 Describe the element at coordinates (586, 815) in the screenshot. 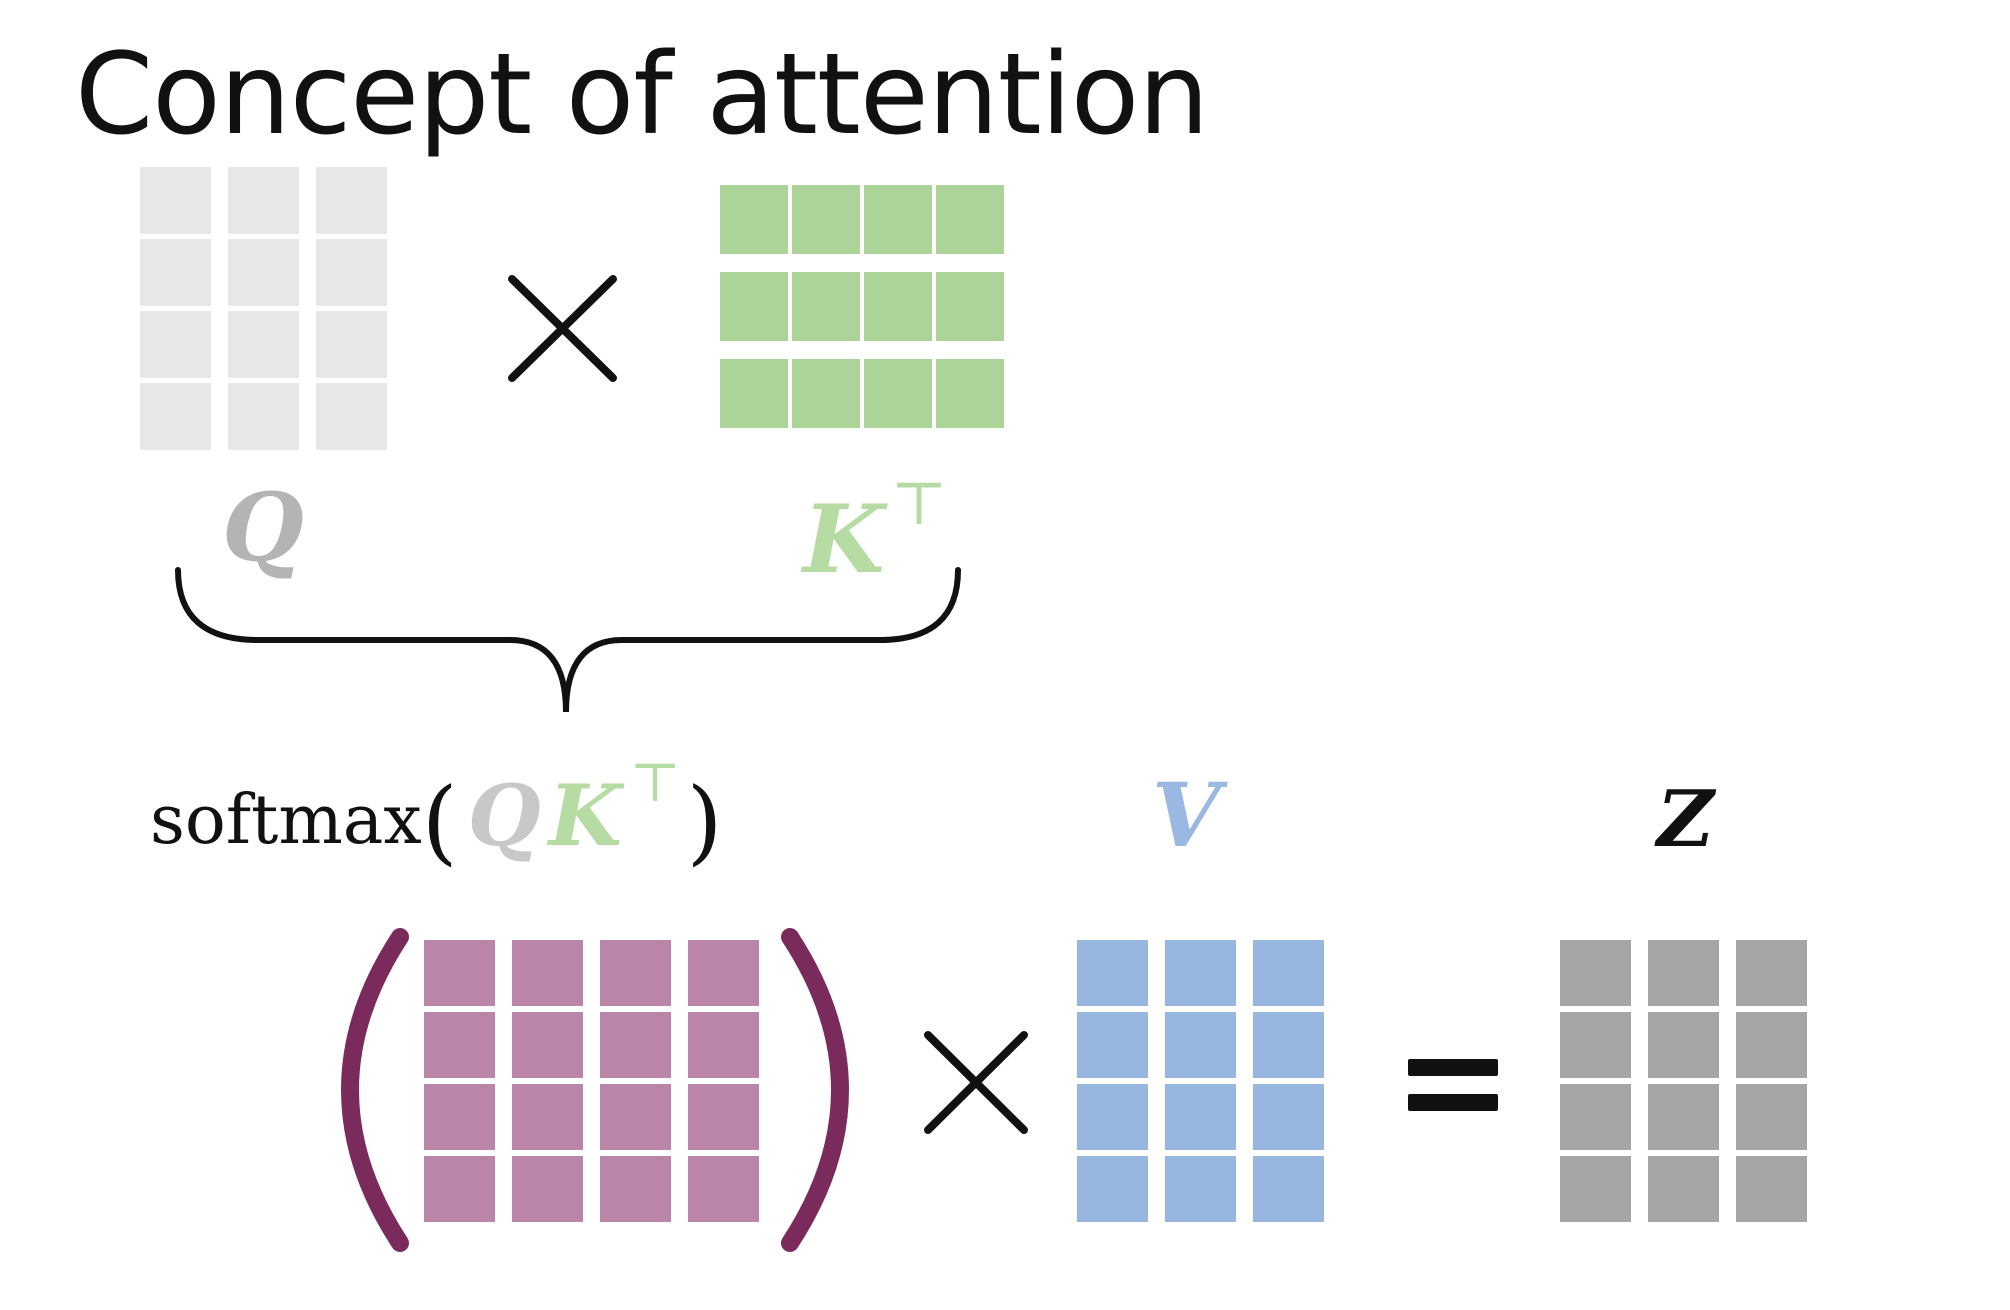

I see `softmax-k: K` at that location.